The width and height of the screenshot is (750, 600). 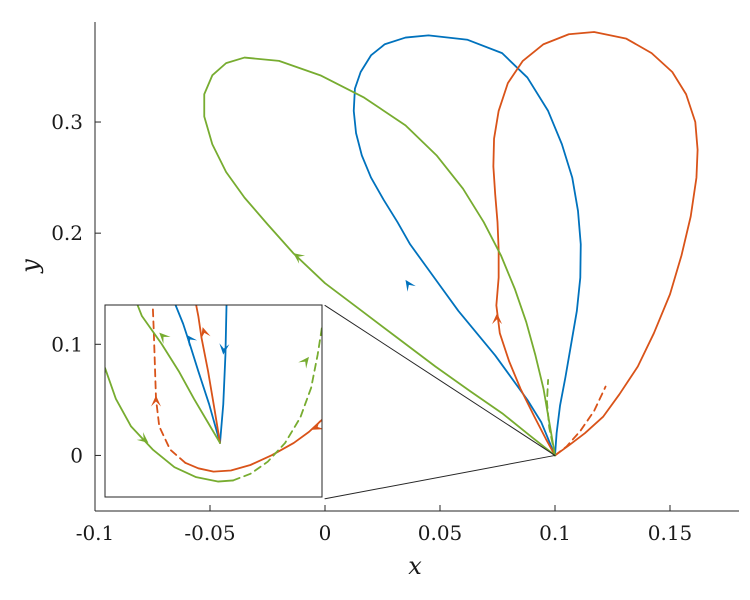 I want to click on inset-curves, so click(x=213, y=394).